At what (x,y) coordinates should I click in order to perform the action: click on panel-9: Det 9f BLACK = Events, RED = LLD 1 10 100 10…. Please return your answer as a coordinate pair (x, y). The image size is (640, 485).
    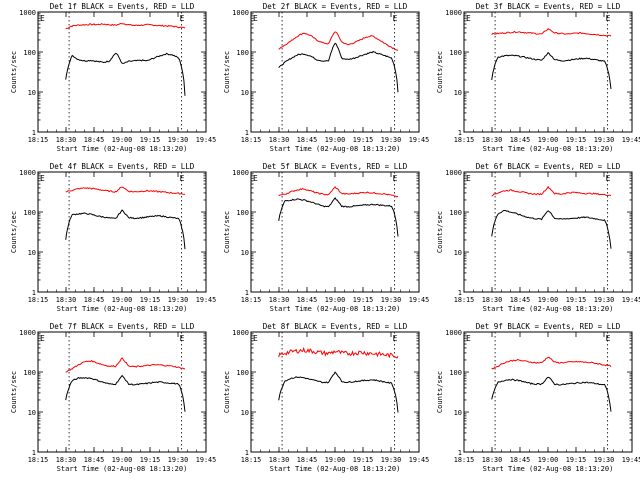
    Looking at the image, I should click on (538, 397).